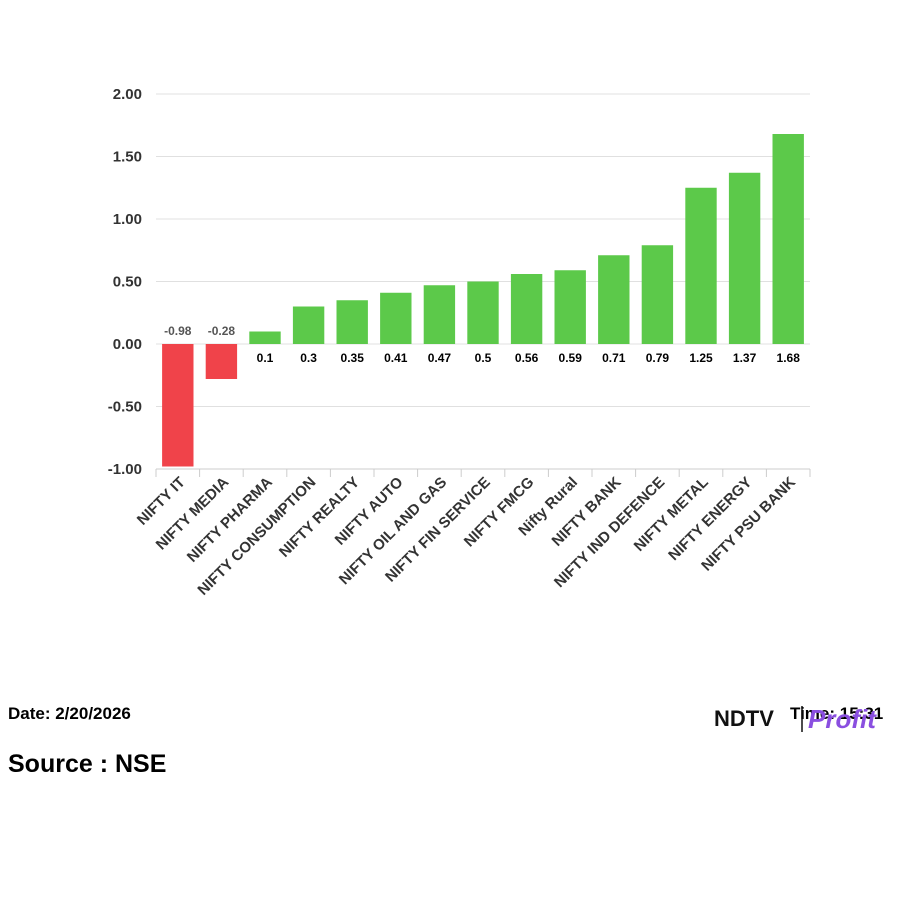  I want to click on ndtv-profit-logo: NDTV Profit, so click(795, 719).